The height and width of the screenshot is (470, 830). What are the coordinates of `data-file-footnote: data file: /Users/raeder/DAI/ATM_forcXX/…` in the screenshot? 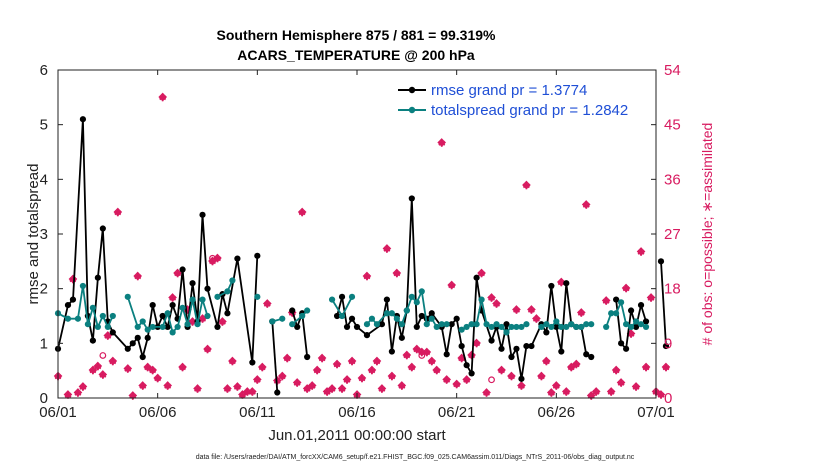 It's located at (415, 457).